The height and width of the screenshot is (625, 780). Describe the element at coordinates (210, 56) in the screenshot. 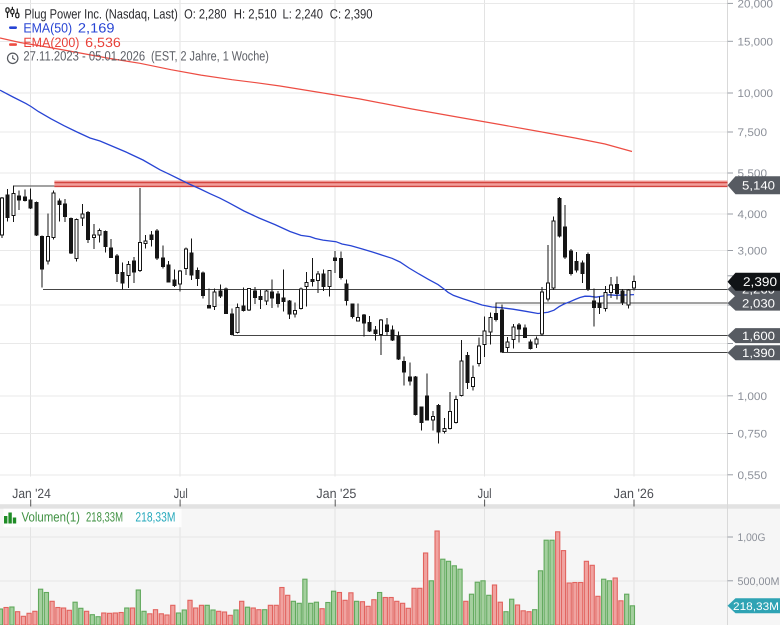

I see `svg-text: (EST, 2 Jahre, 1 Woche)` at that location.